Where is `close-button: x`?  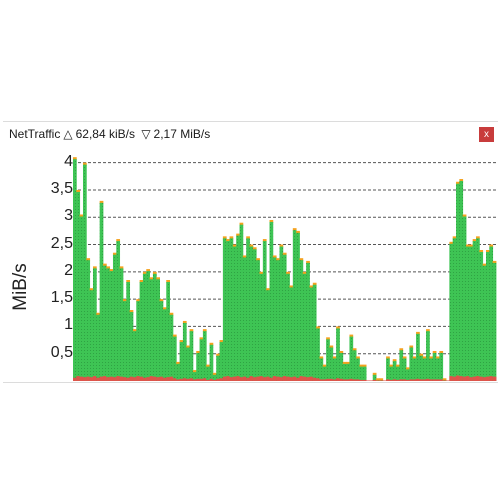
close-button: x is located at coordinates (486, 134).